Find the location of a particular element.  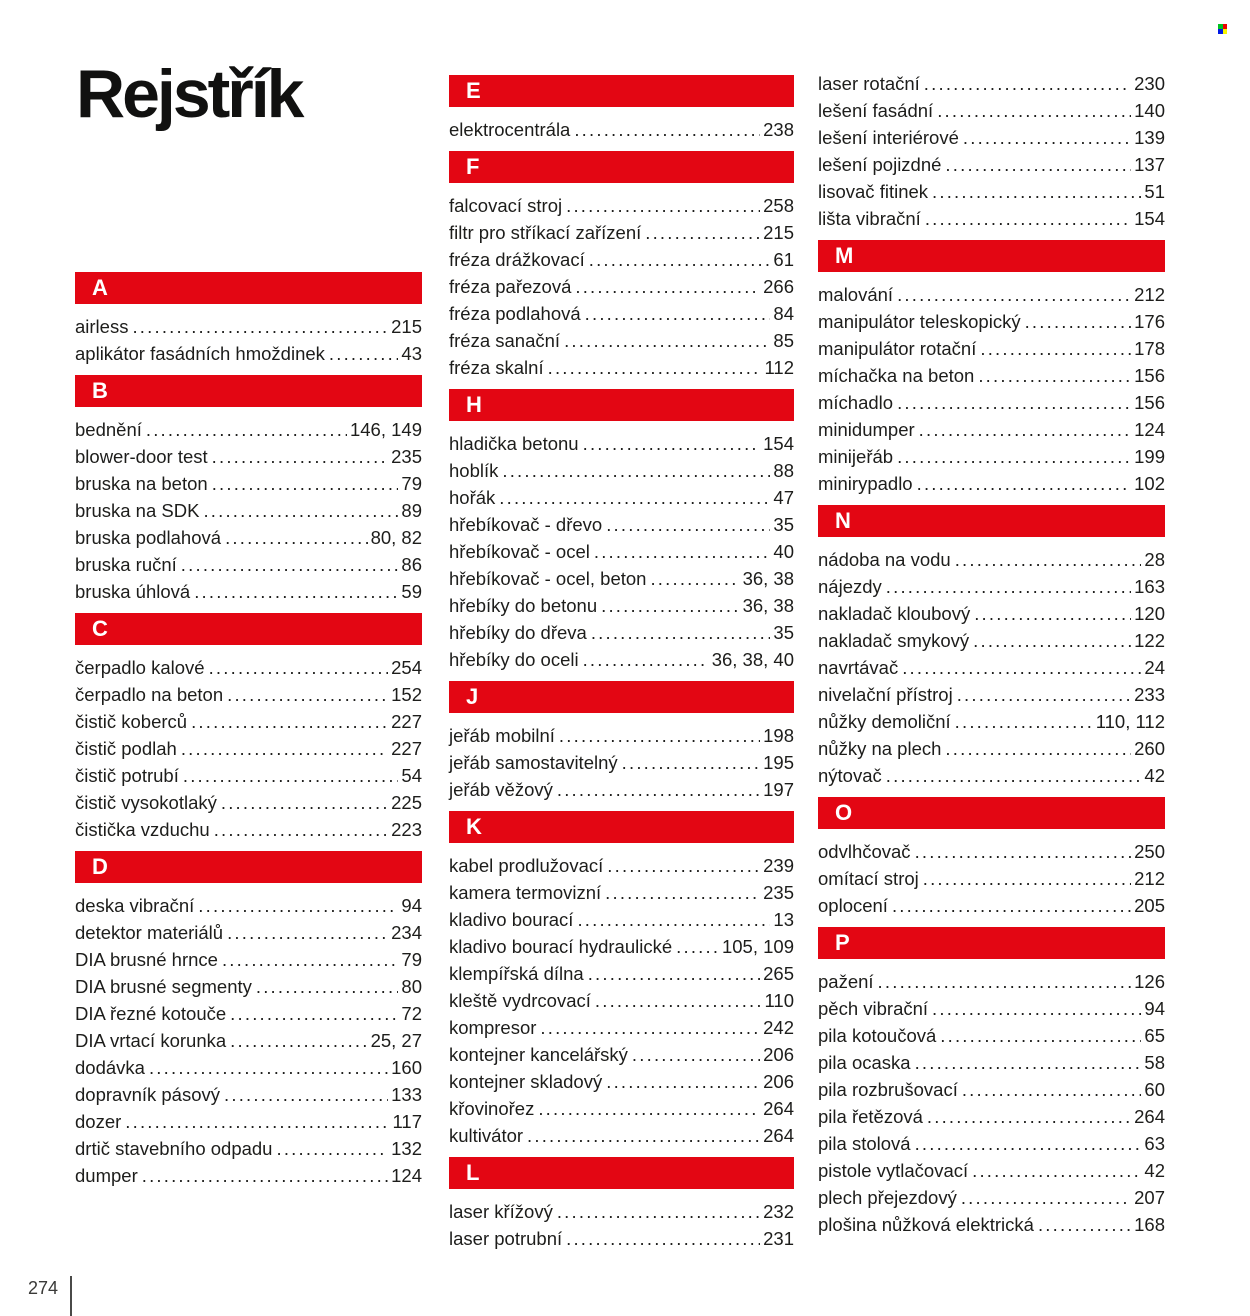

color-square is located at coordinates (1220, 26).